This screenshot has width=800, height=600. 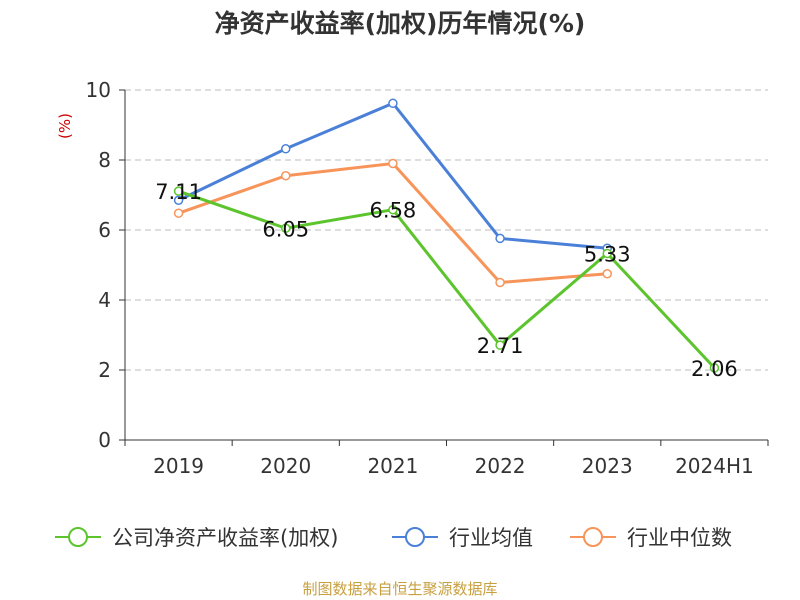 What do you see at coordinates (400, 23) in the screenshot?
I see `chart-title: 净资产收益率(加权)历年情况(%)` at bounding box center [400, 23].